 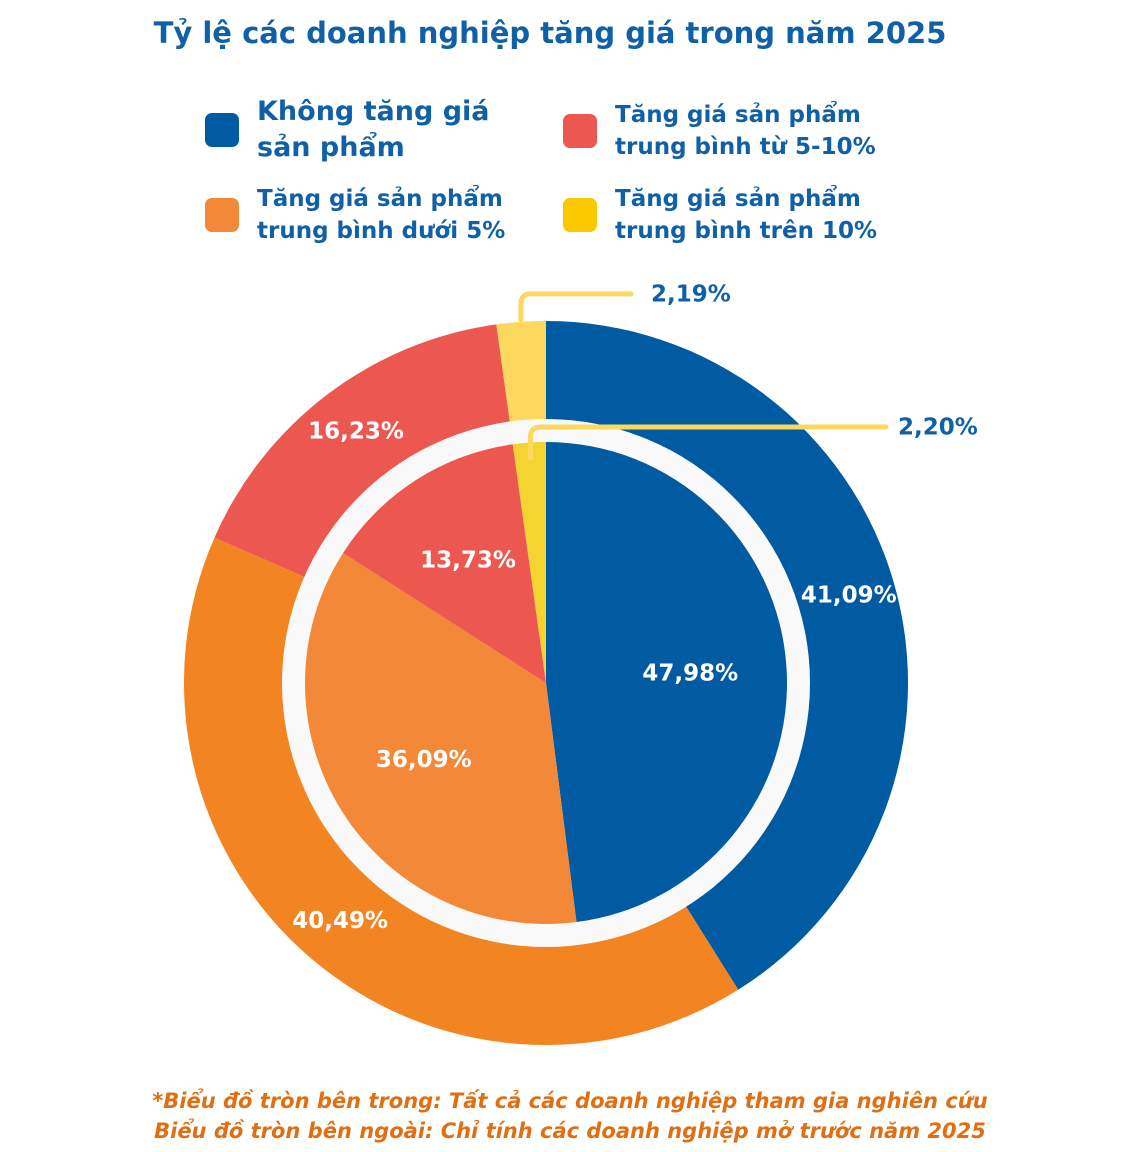 What do you see at coordinates (222, 215) in the screenshot?
I see `legend-swatch-orange` at bounding box center [222, 215].